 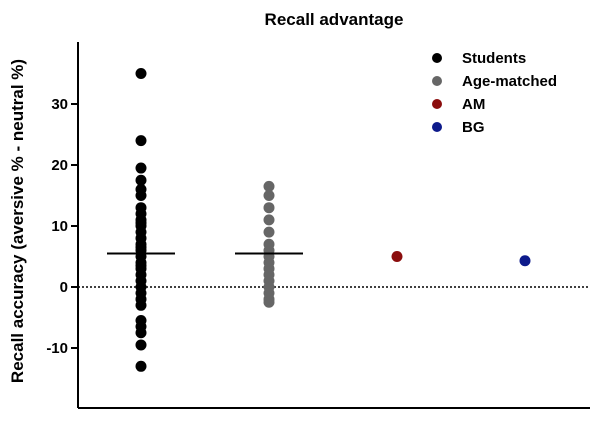 What do you see at coordinates (437, 104) in the screenshot?
I see `legend-marker-am` at bounding box center [437, 104].